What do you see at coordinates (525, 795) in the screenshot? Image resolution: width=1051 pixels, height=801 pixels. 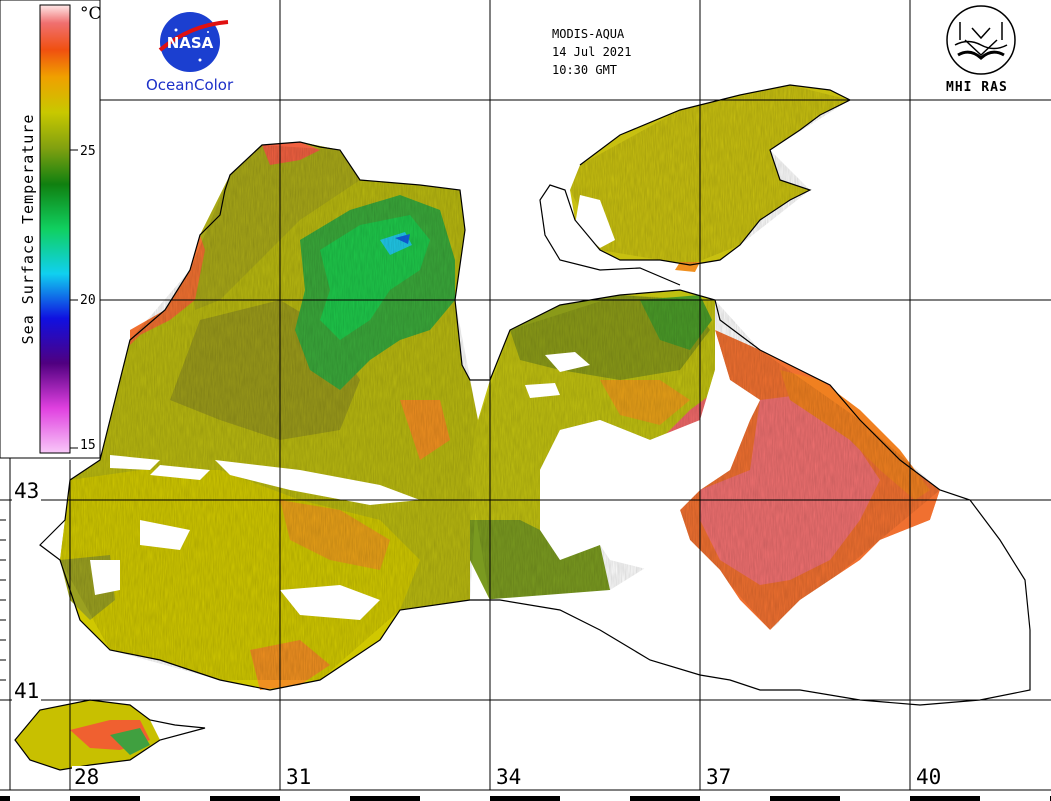 I see `bottom-ruler` at bounding box center [525, 795].